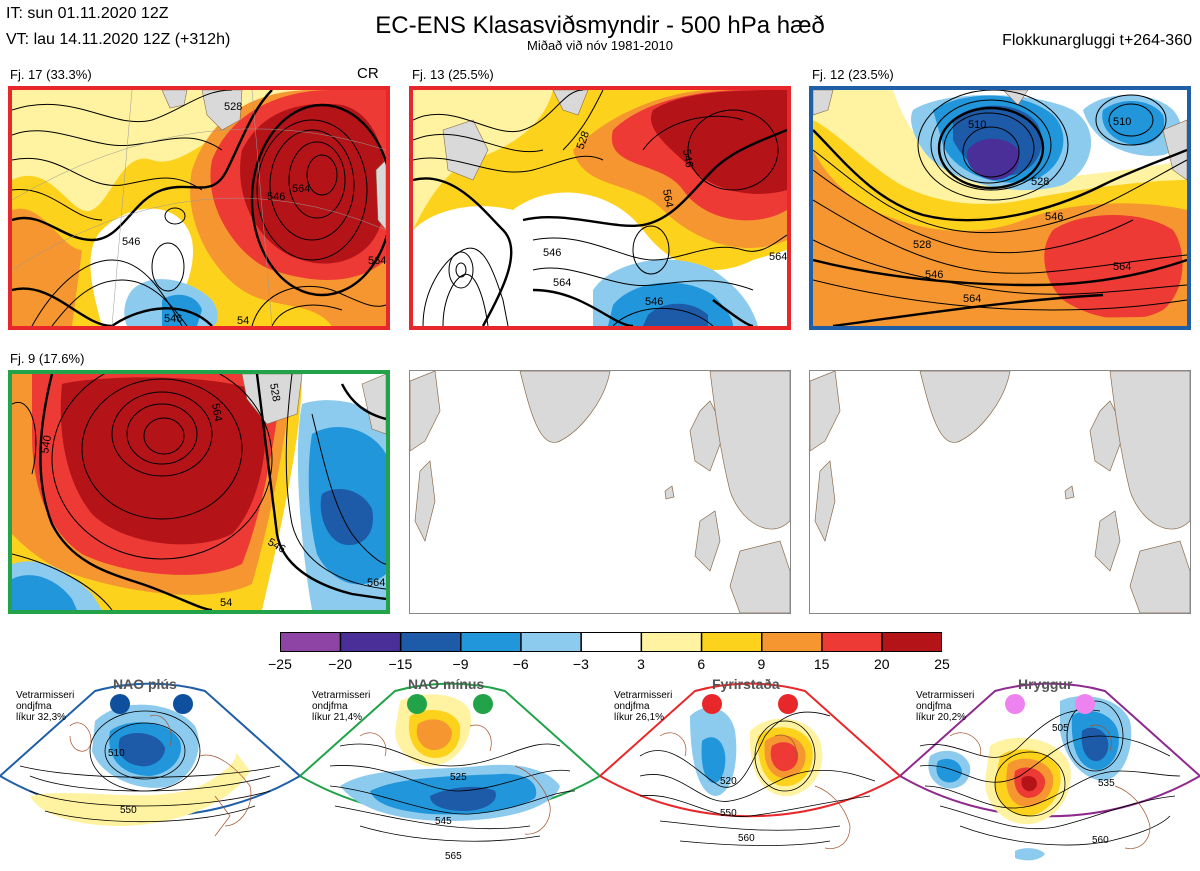 This screenshot has width=1200, height=871. What do you see at coordinates (41, 717) in the screenshot?
I see `regime-desc-3: líkur 32,3%` at bounding box center [41, 717].